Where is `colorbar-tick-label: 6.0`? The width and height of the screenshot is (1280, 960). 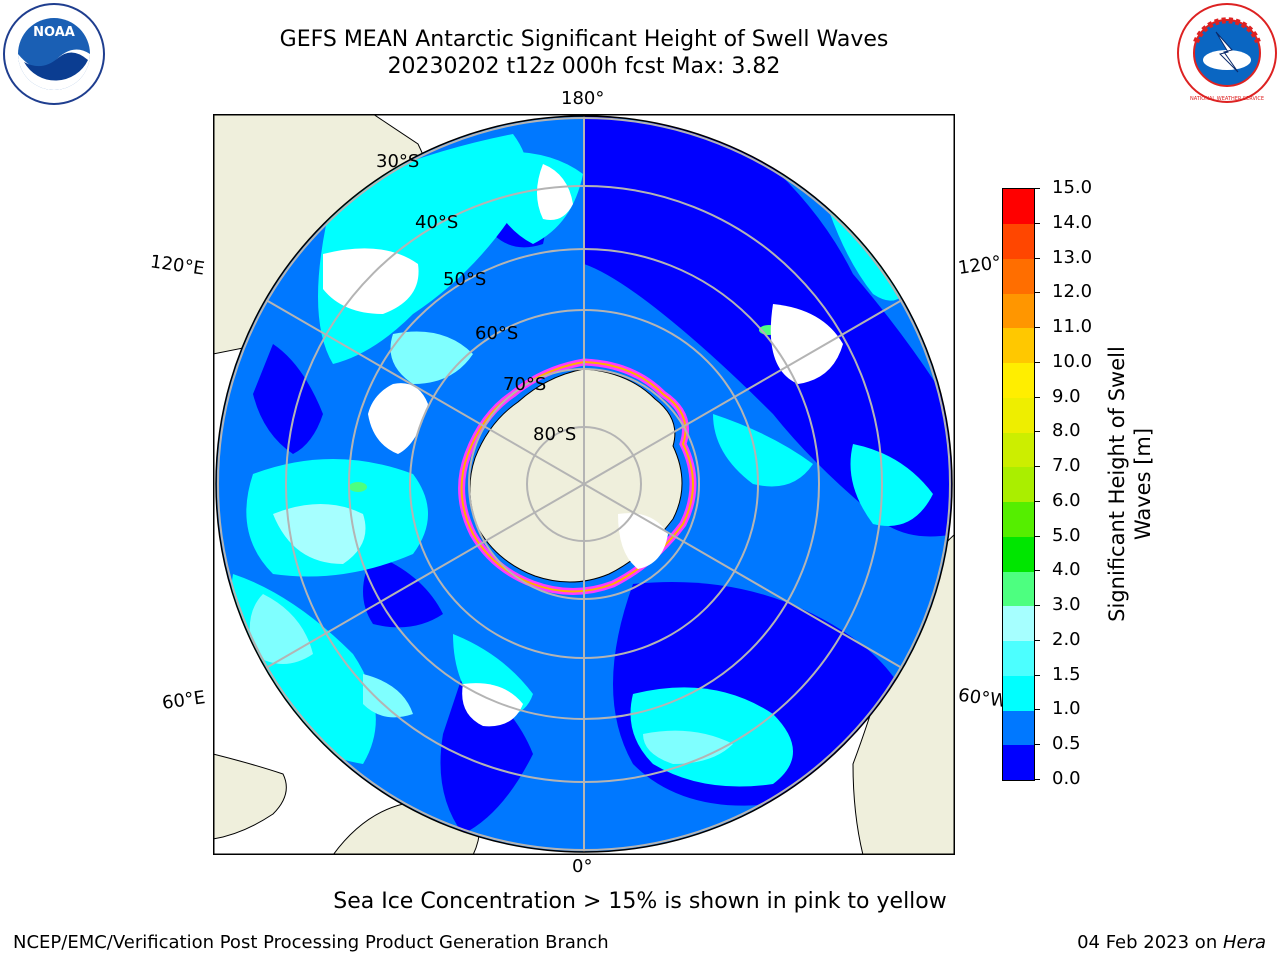
colorbar-tick-label: 6.0 is located at coordinates (1066, 500).